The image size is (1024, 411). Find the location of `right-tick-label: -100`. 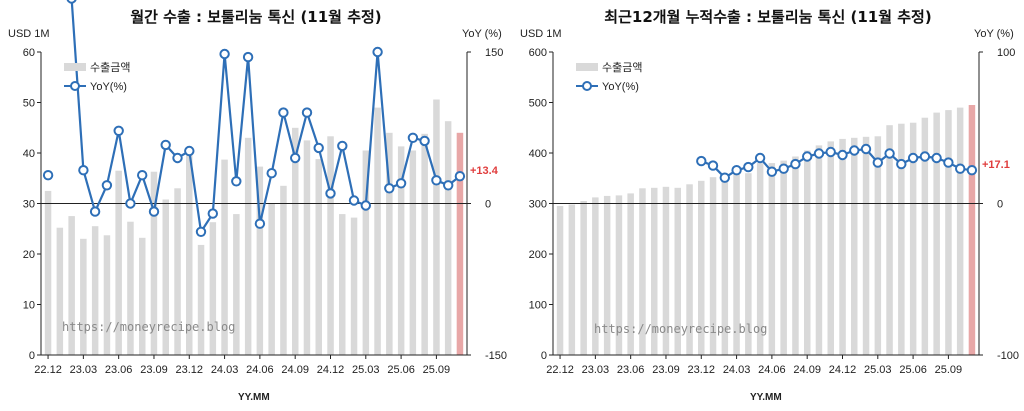

right-tick-label: -100 is located at coordinates (1008, 356).